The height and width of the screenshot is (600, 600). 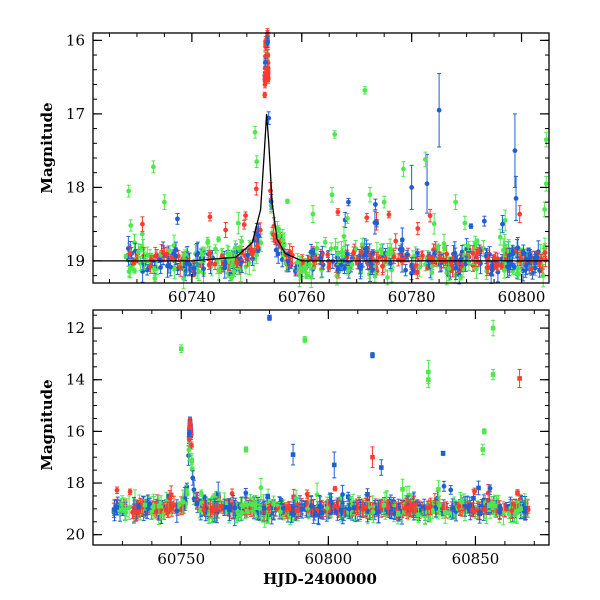 I want to click on x-tick-label: 60780, so click(x=412, y=297).